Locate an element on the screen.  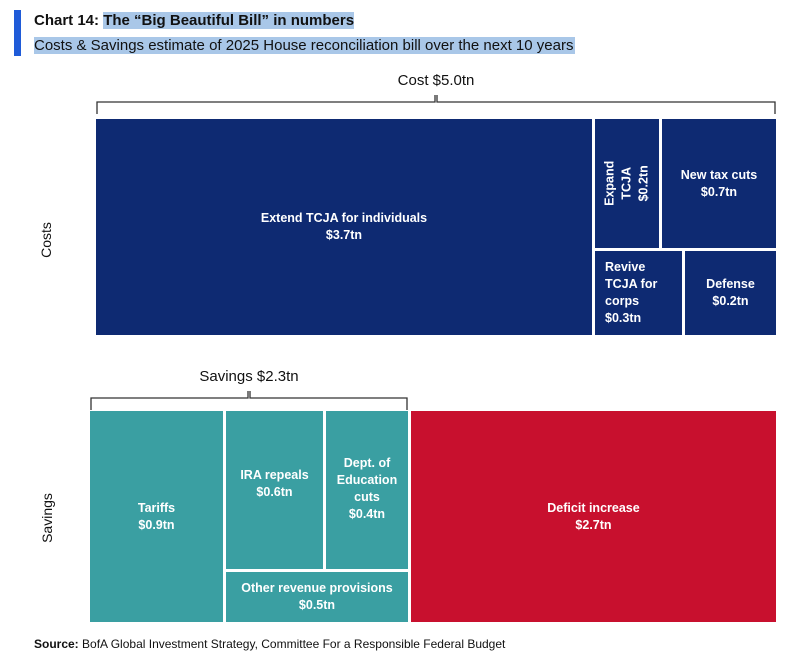
block-ira-repeals: IRA repeals $0.6tn is located at coordinates (274, 490).